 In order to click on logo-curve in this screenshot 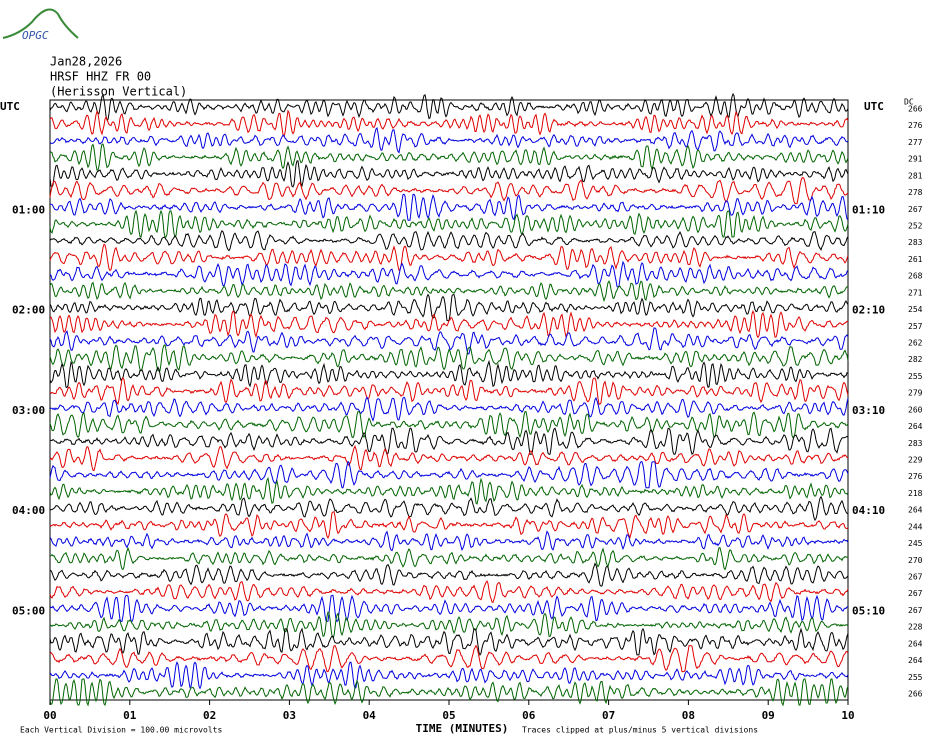, I will do `click(40, 23)`.